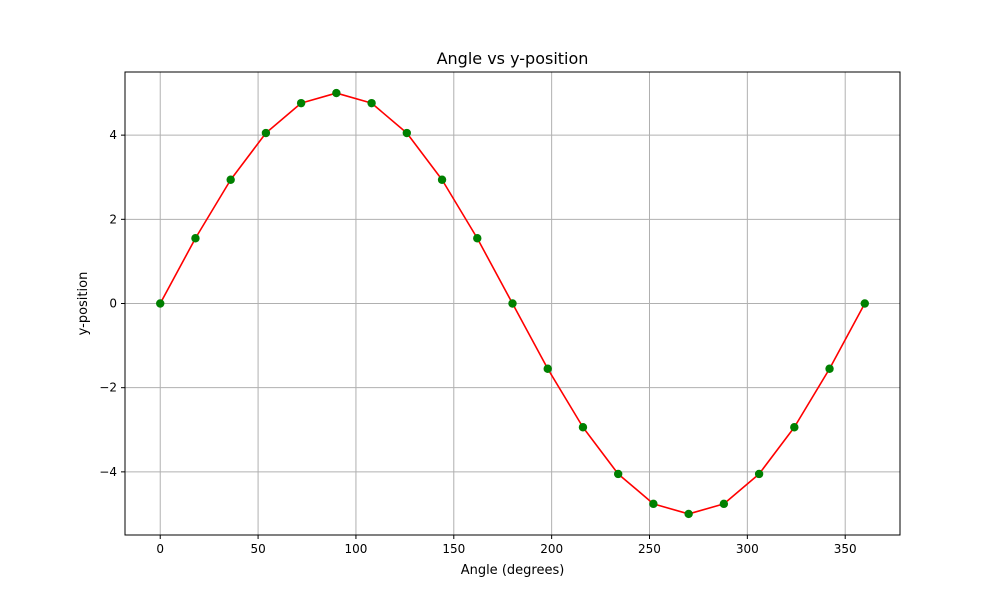 The height and width of the screenshot is (600, 1000). Describe the element at coordinates (113, 304) in the screenshot. I see `y-tick-label: 0` at that location.